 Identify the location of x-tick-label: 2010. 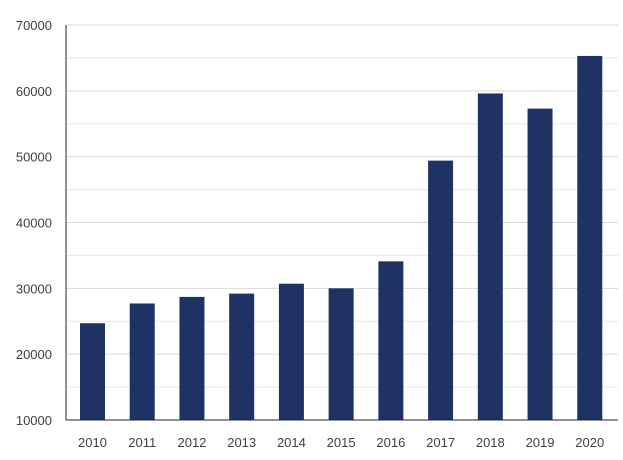
(92, 442).